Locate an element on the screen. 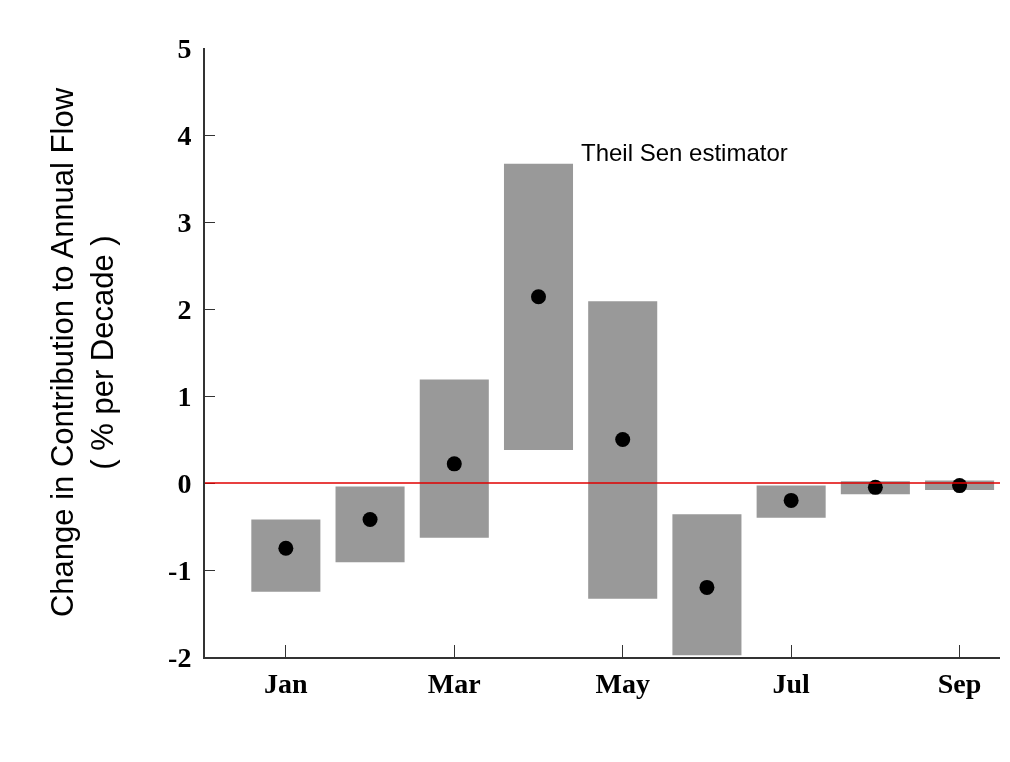 The width and height of the screenshot is (1010, 762). y-tick-label: 4 is located at coordinates (184, 135).